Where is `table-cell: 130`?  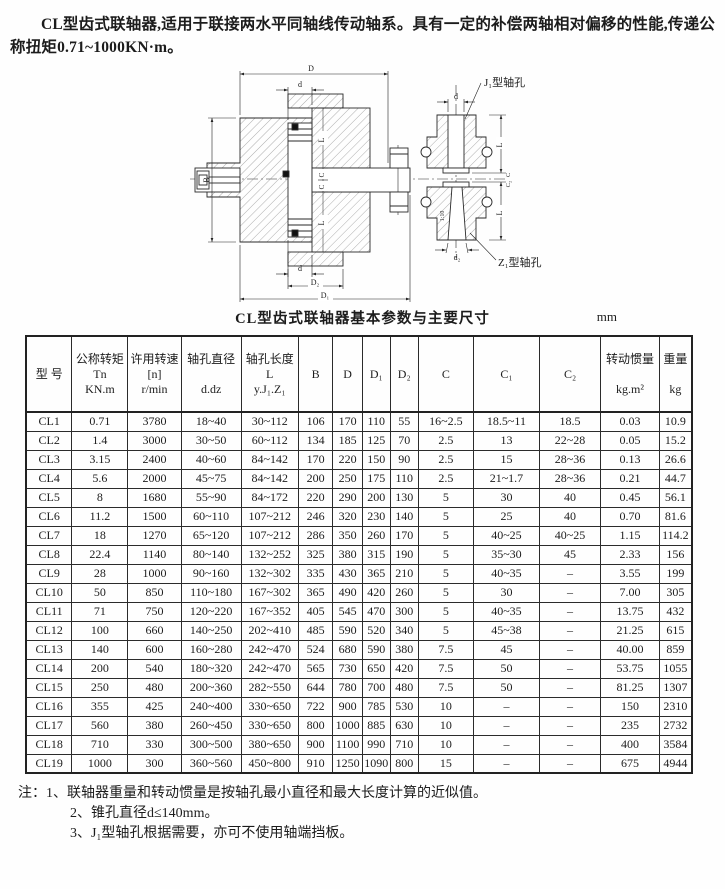 table-cell: 130 is located at coordinates (404, 497).